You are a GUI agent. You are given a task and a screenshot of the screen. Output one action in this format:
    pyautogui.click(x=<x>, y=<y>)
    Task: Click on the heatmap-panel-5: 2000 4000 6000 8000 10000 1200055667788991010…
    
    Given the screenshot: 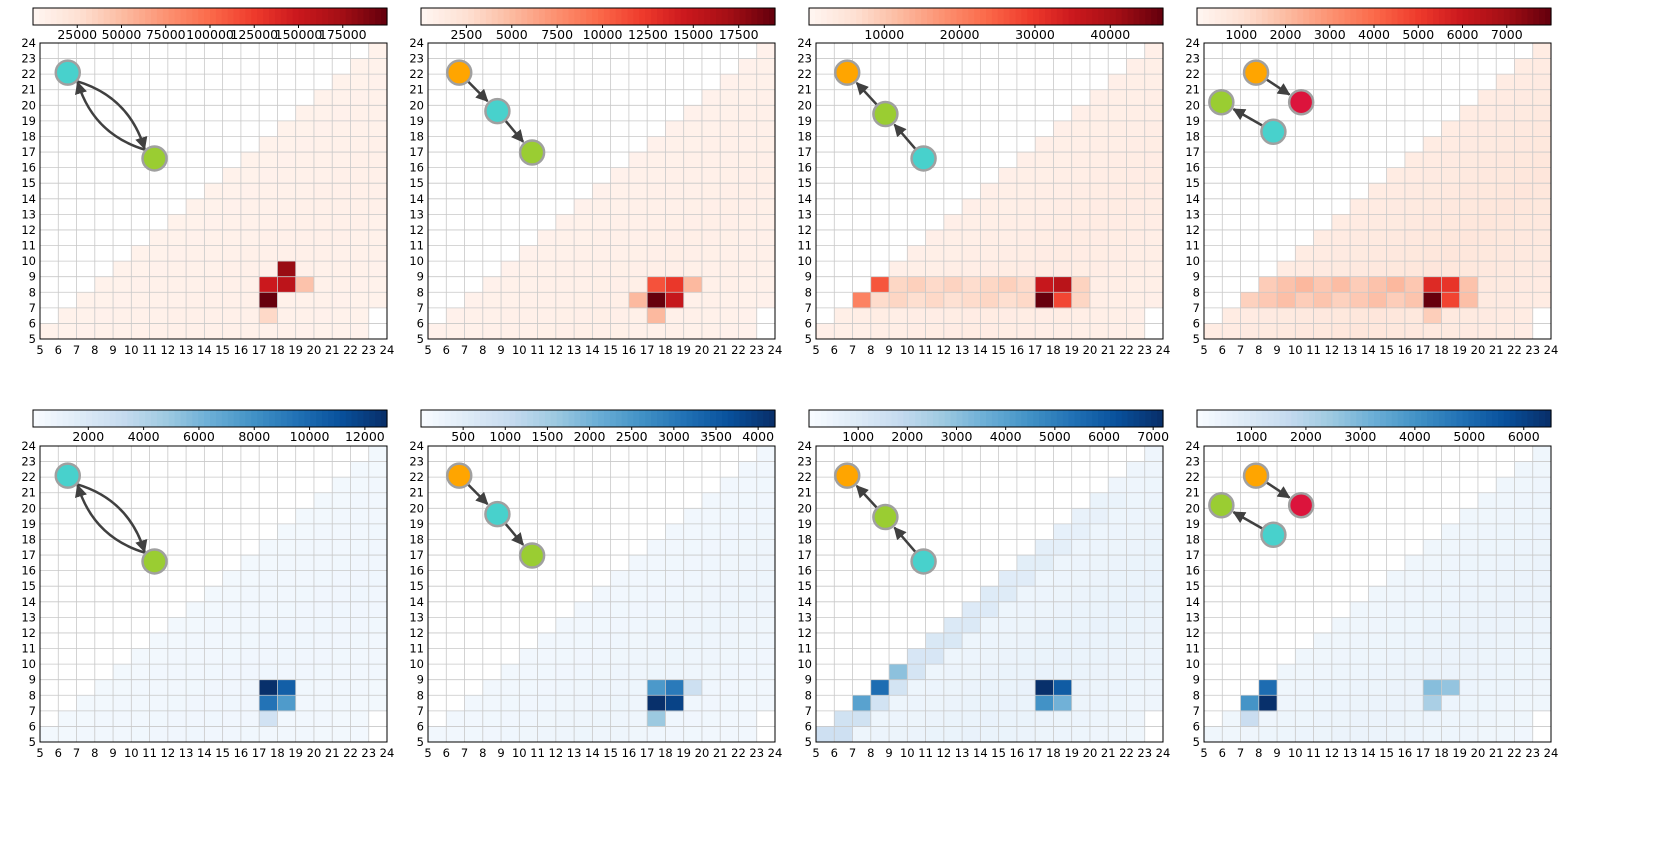 What is the action you would take?
    pyautogui.click(x=207, y=584)
    